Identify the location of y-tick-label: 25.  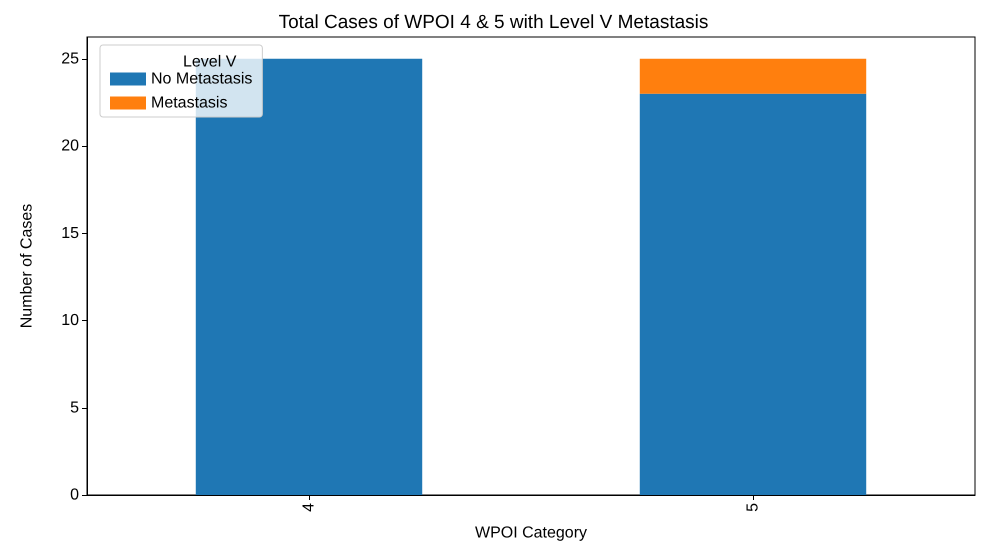
(70, 59).